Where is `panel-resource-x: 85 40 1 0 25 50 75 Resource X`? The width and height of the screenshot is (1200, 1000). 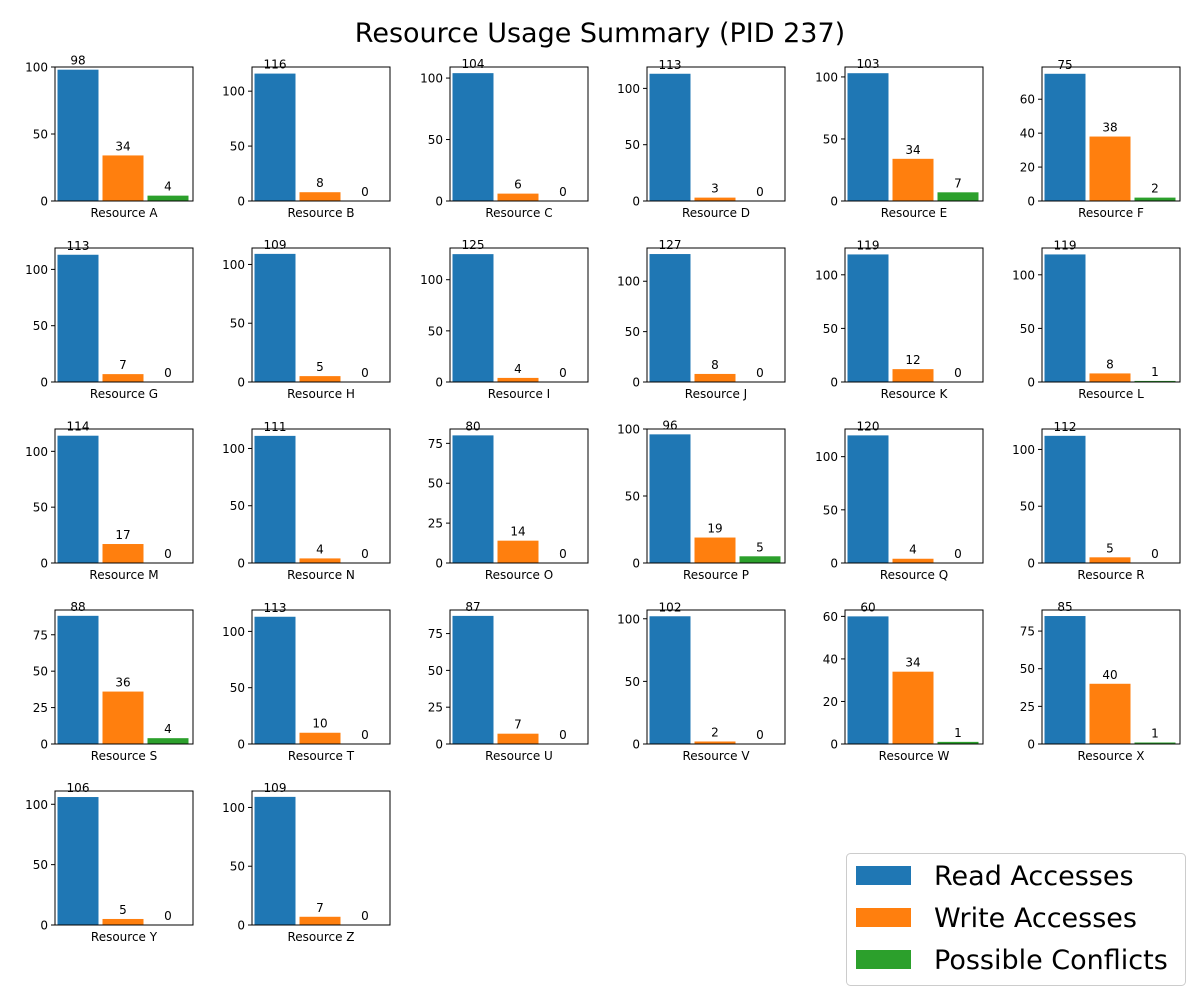 panel-resource-x: 85 40 1 0 25 50 75 Resource X is located at coordinates (1100, 681).